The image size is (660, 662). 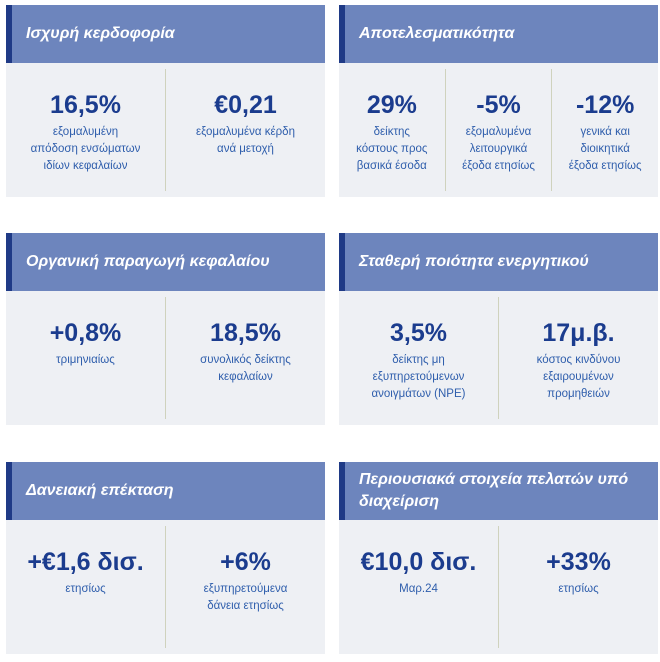 I want to click on metric-label: Μαρ.24, so click(x=418, y=589).